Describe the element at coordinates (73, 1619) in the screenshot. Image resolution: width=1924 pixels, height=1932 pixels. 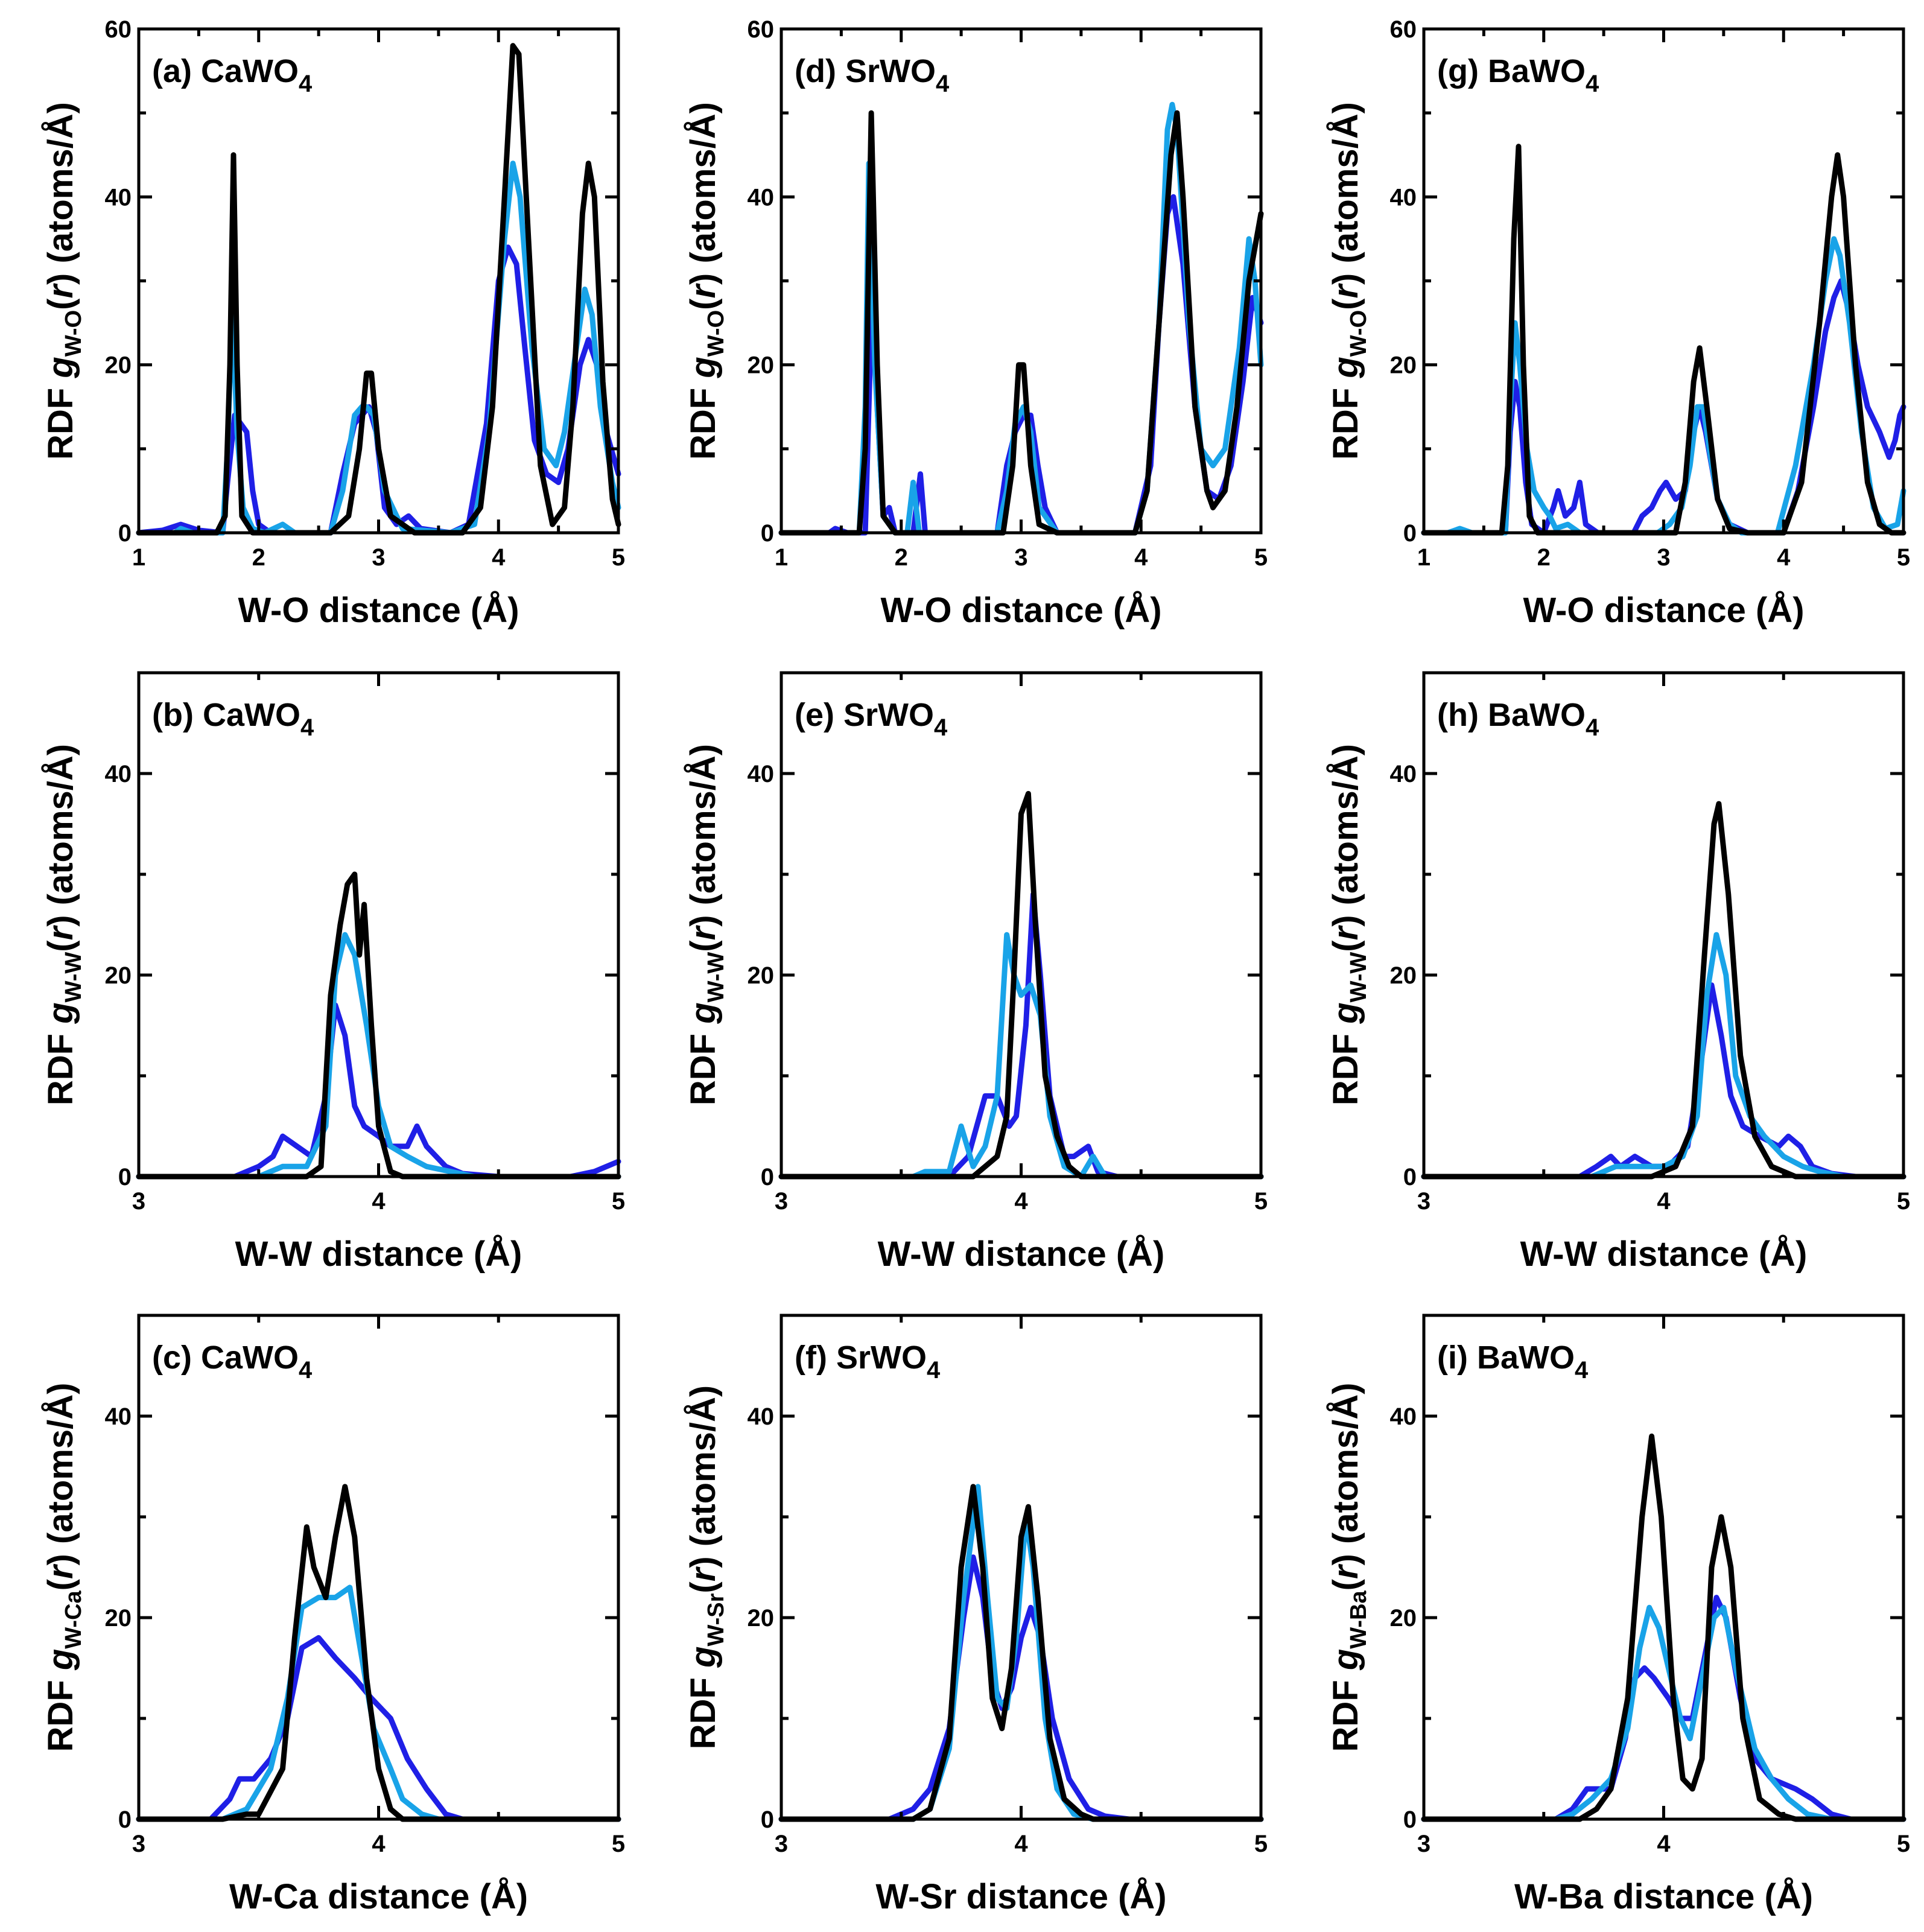
I see `y-axis-title-subscript: W-Ca` at that location.